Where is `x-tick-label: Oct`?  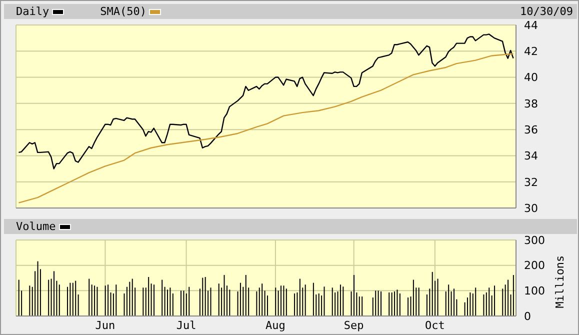 x-tick-label: Oct is located at coordinates (434, 325).